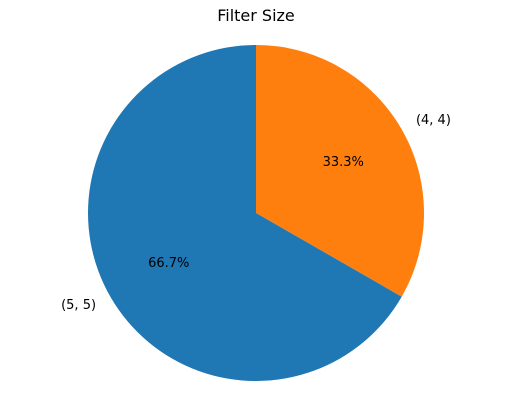 Image resolution: width=508 pixels, height=406 pixels. Describe the element at coordinates (343, 162) in the screenshot. I see `slice-percent-label: 33.3%` at that location.